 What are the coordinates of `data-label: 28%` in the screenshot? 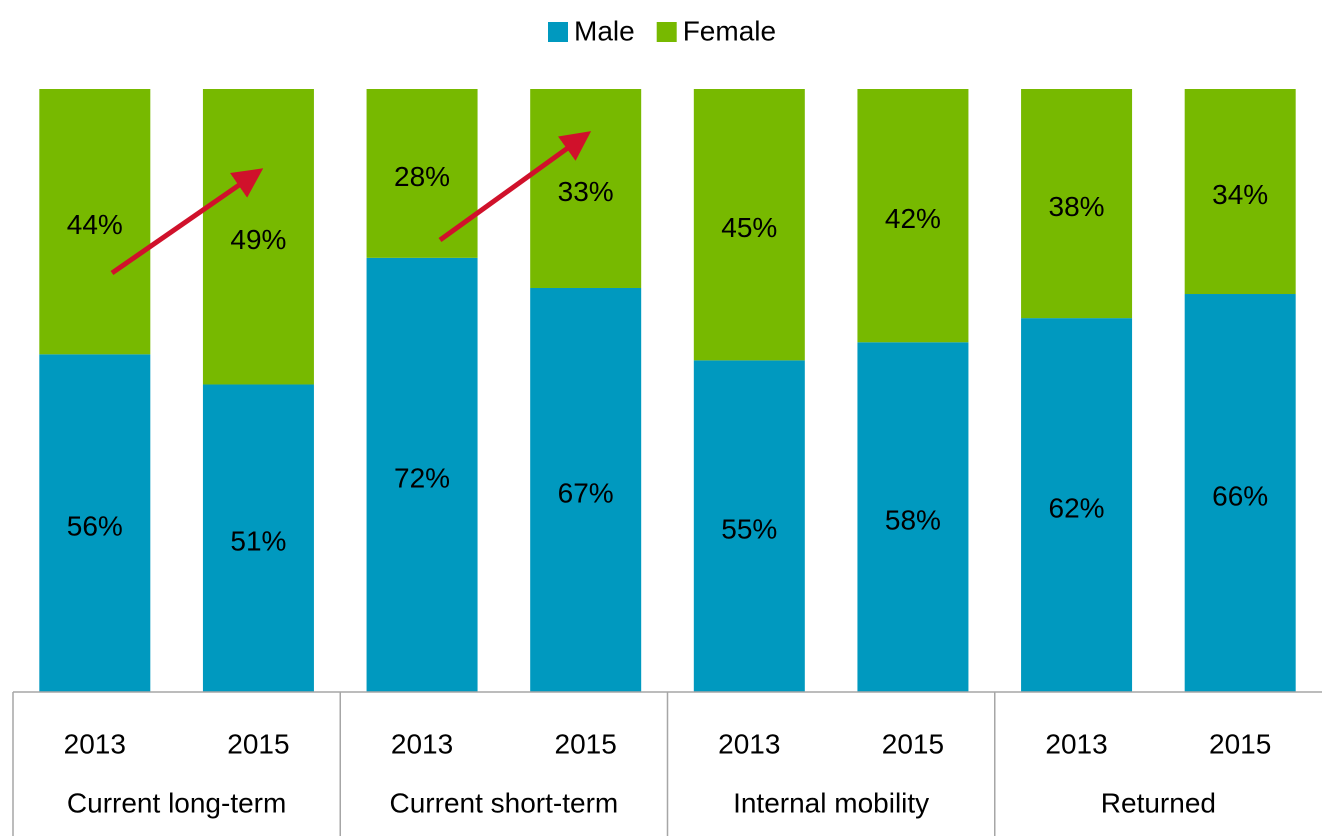 It's located at (422, 176).